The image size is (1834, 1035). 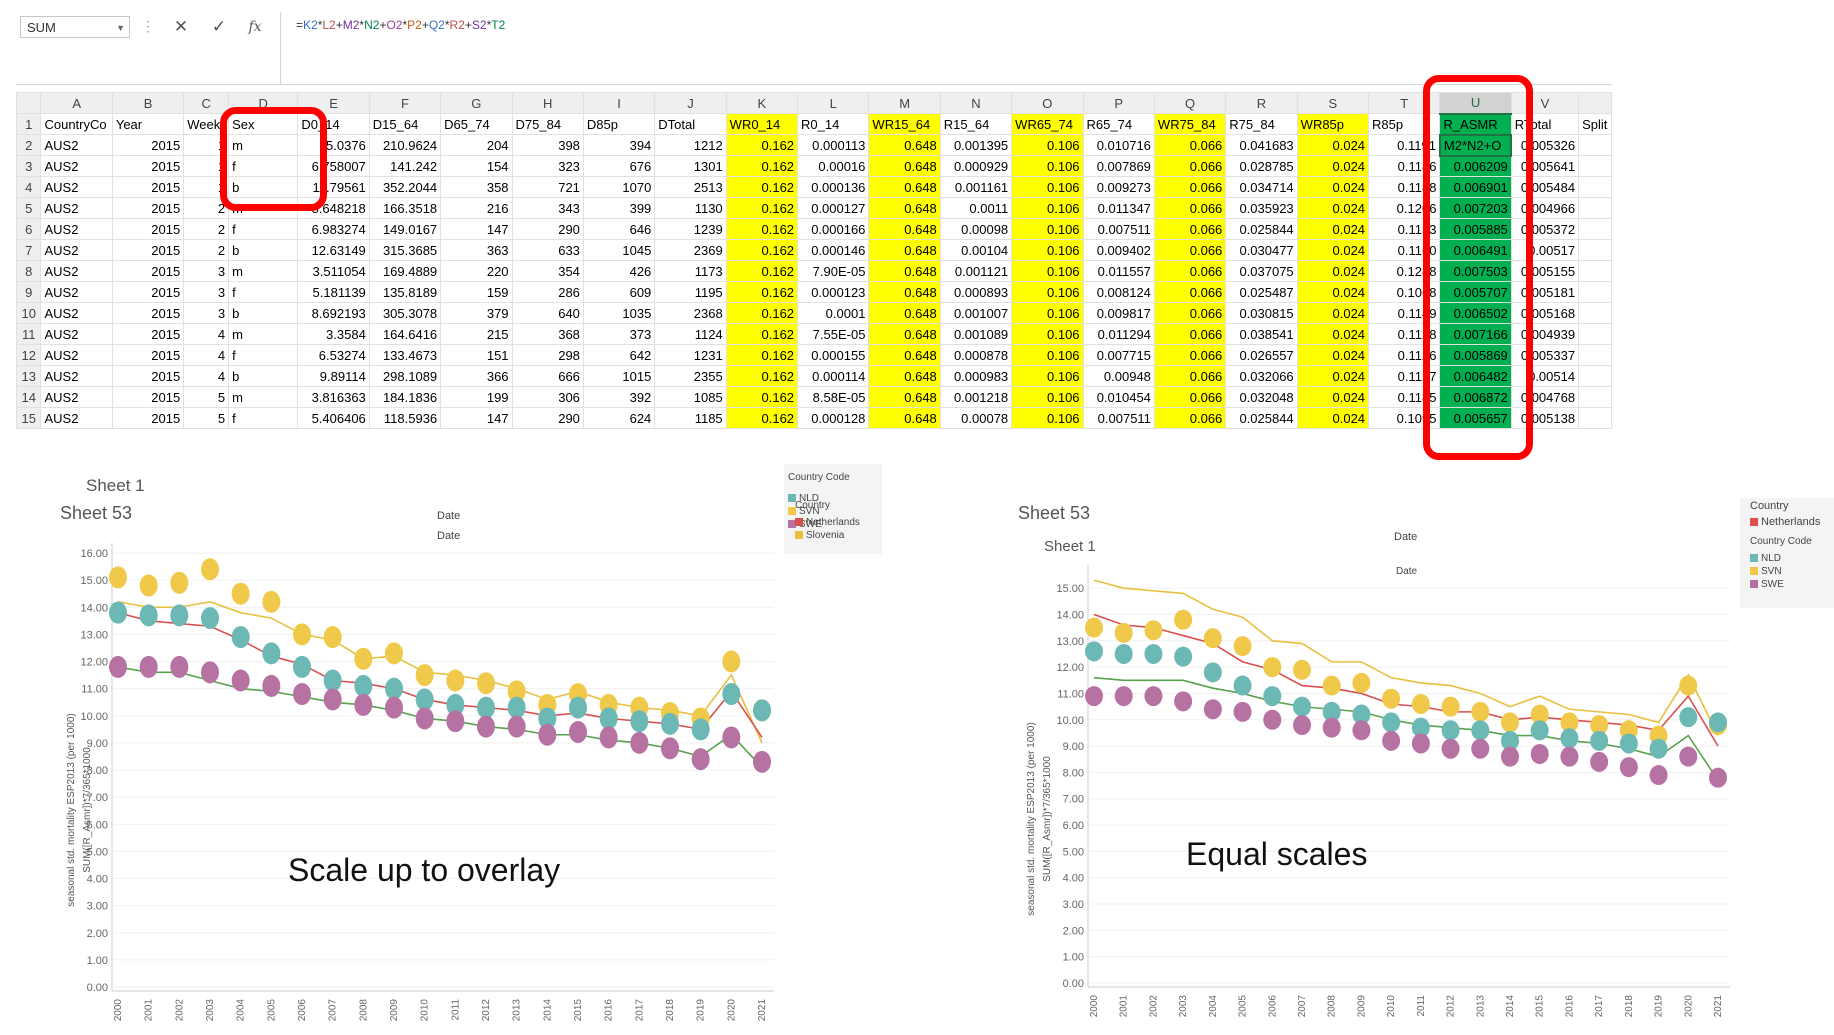 I want to click on table-cell: 220, so click(x=476, y=271).